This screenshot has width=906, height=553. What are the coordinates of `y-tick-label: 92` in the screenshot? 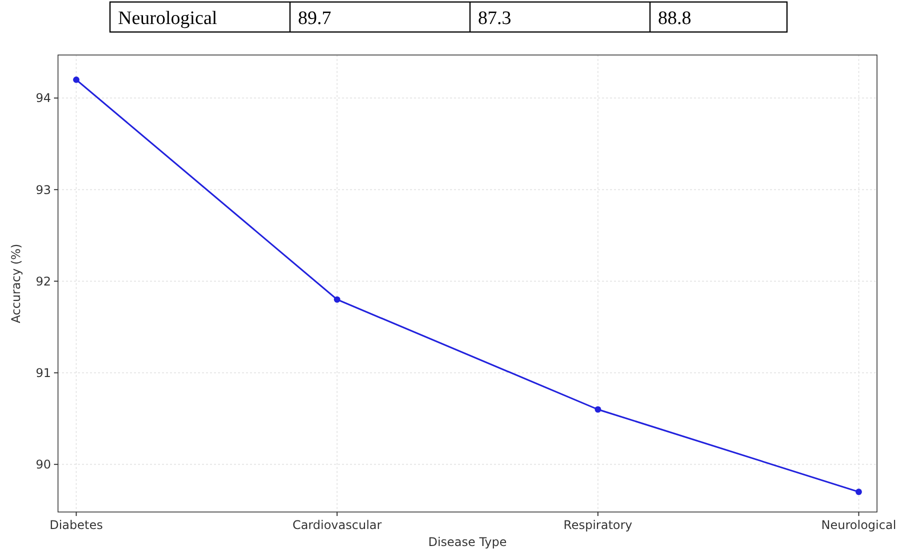 It's located at (43, 281).